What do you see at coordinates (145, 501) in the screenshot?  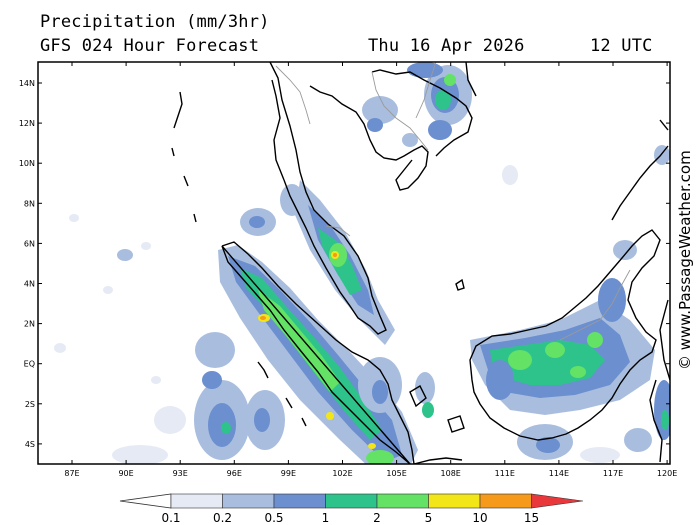 I see `colorbar-low-arrow` at bounding box center [145, 501].